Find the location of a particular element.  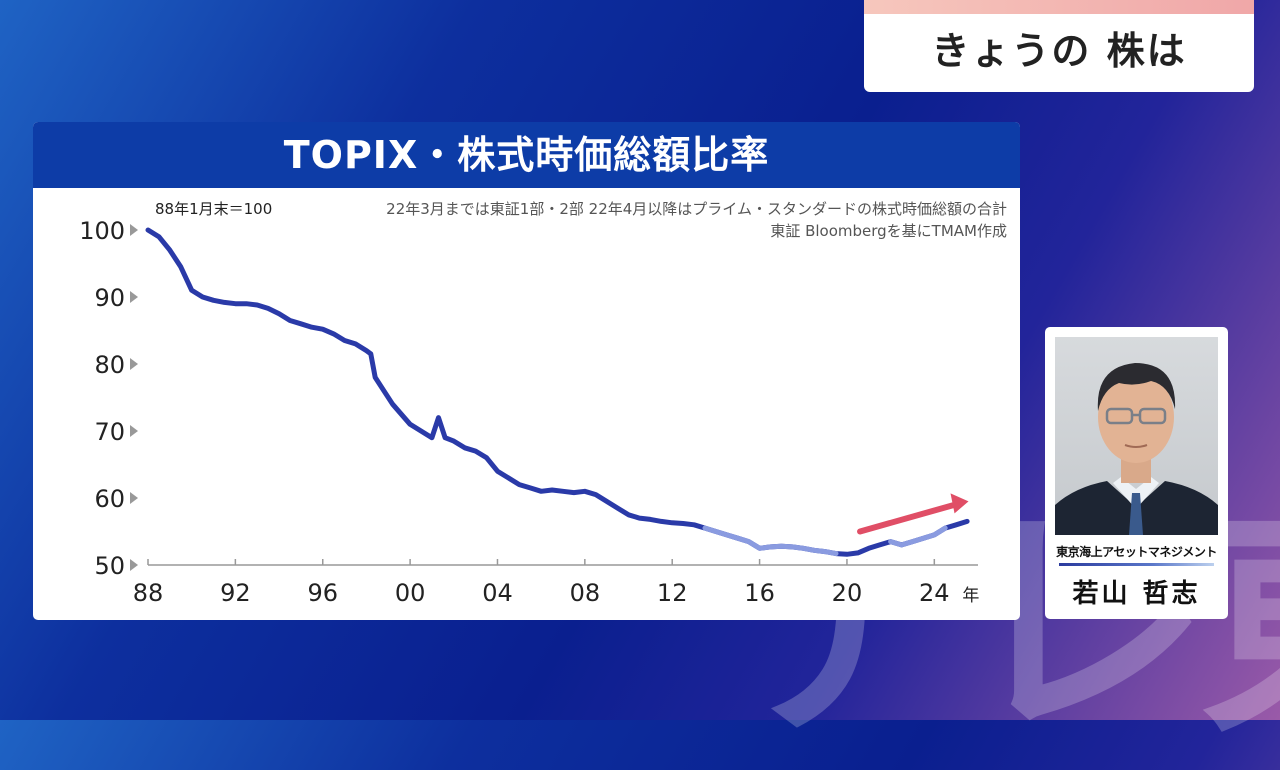

x-tick-label: 20 is located at coordinates (847, 593).